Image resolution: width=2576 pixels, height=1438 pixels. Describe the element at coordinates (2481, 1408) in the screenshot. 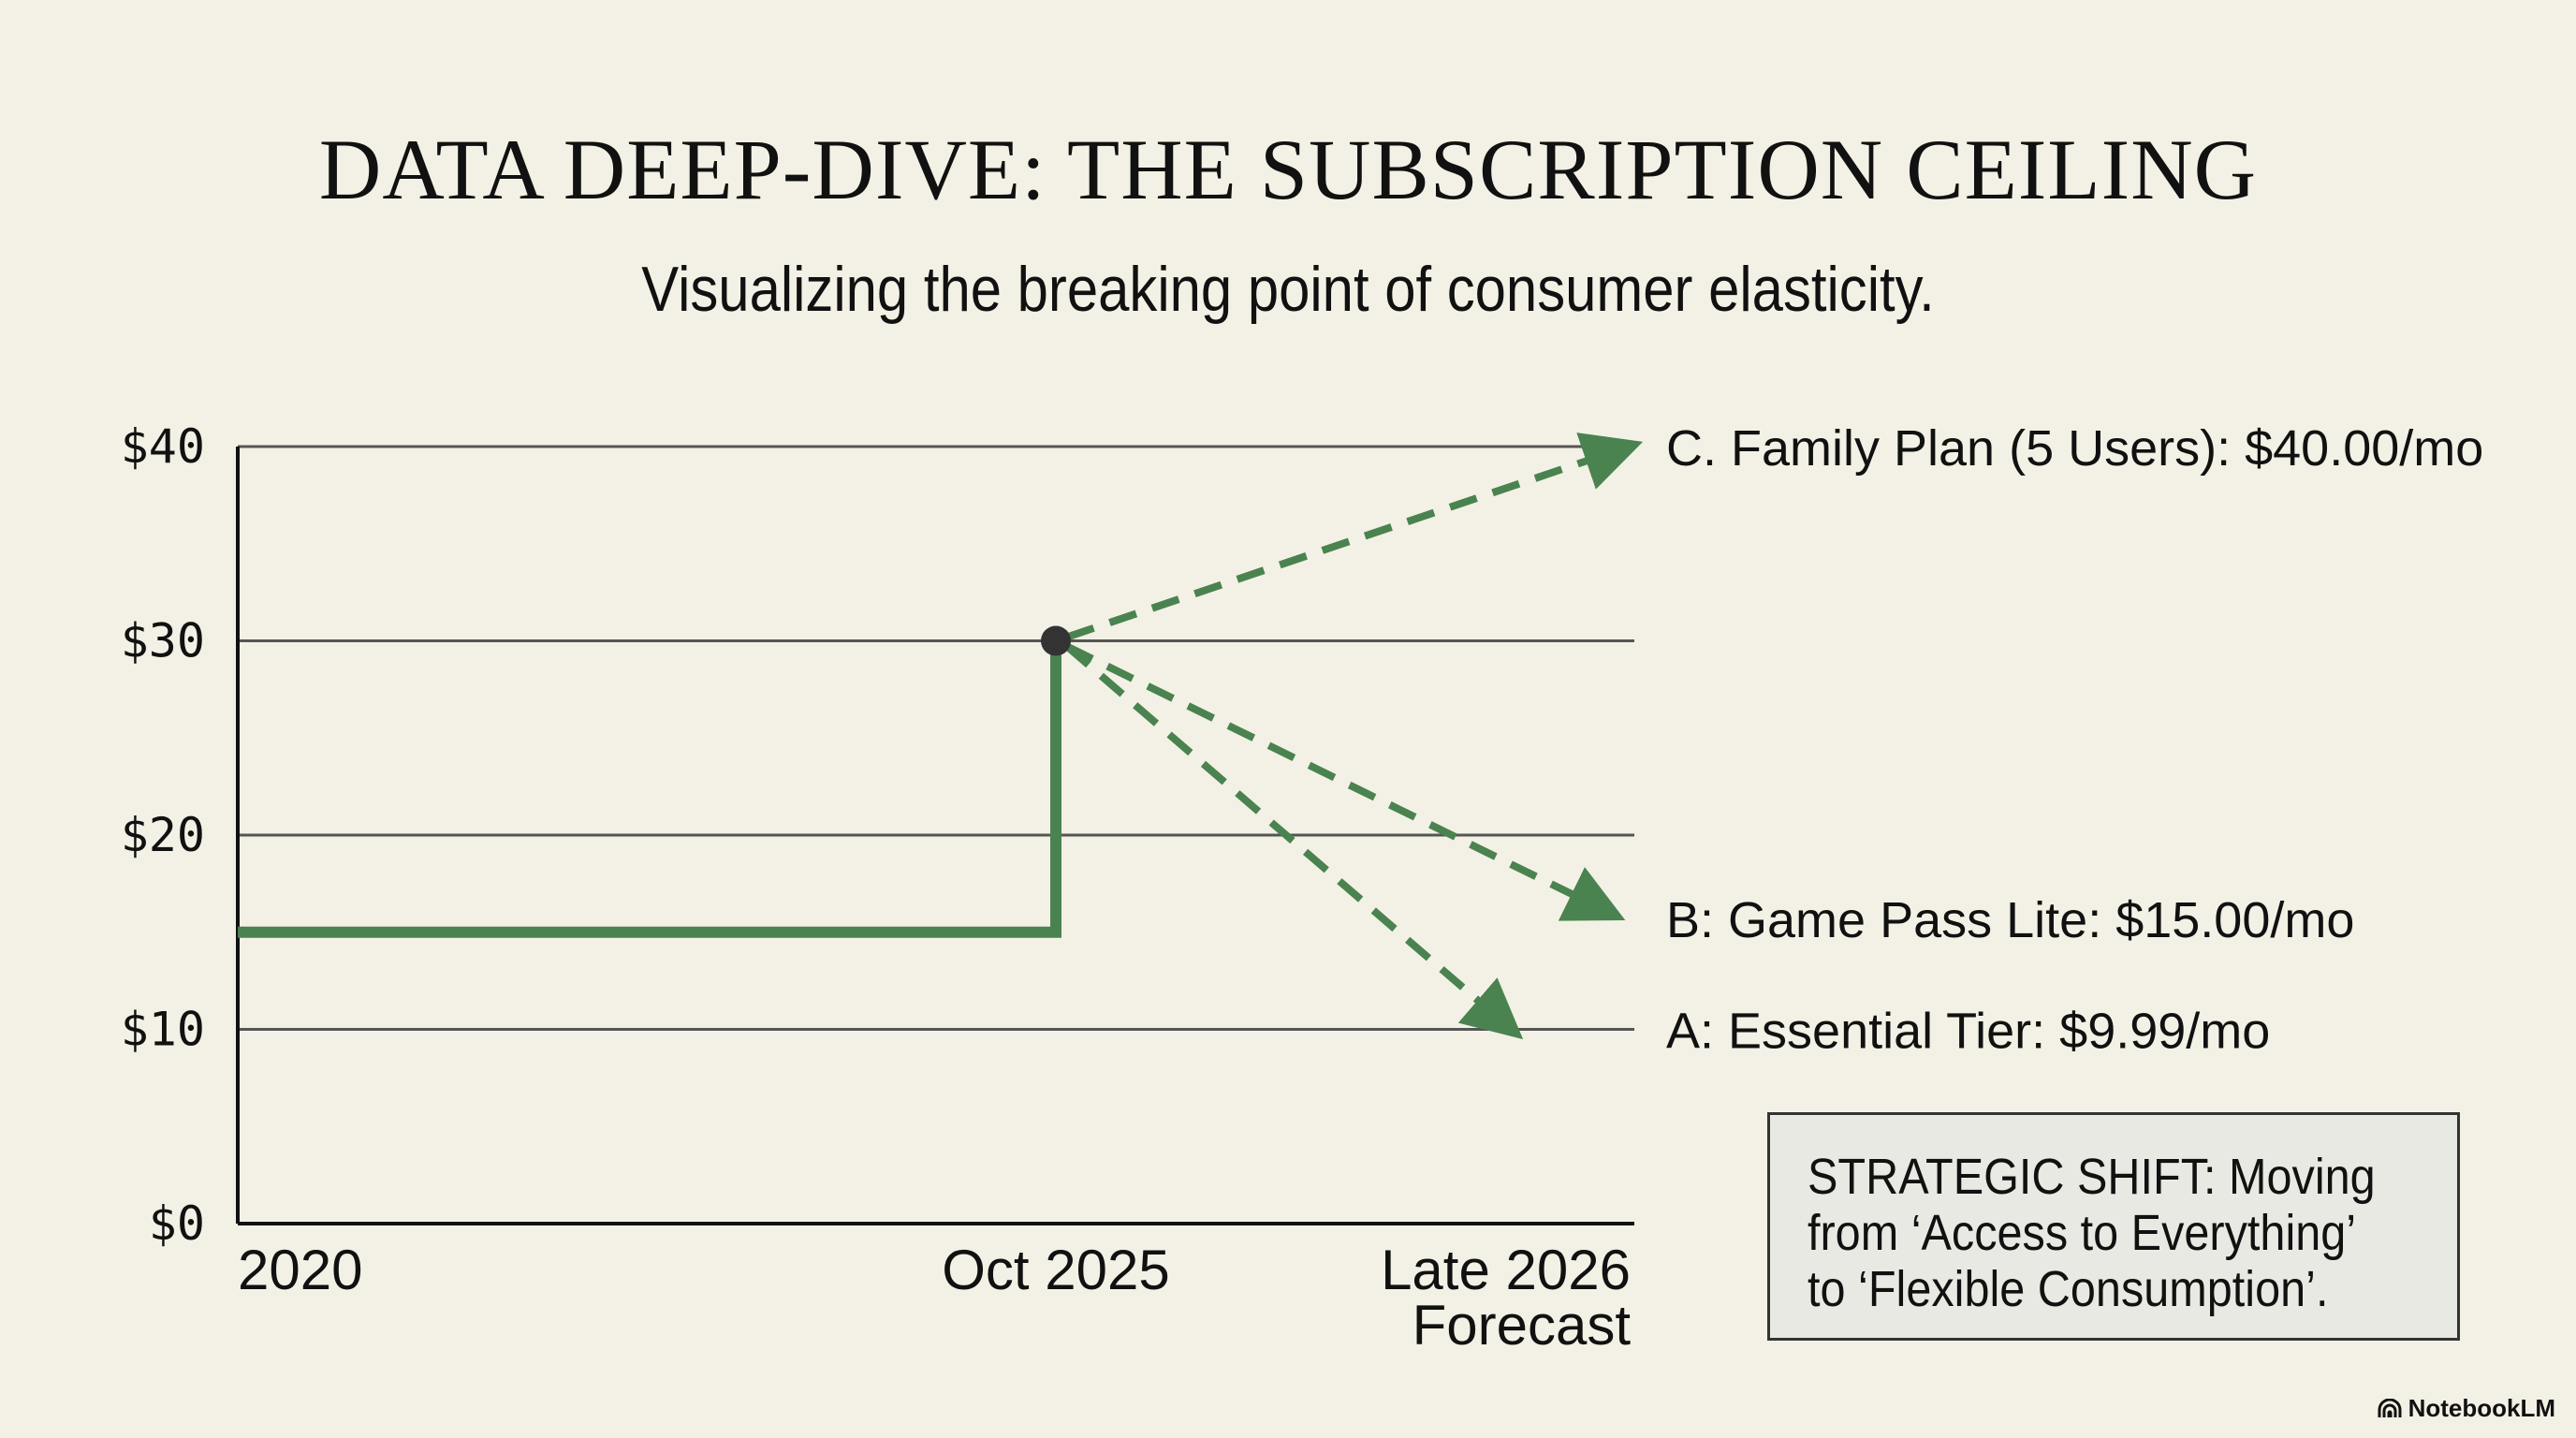

I see `brand-name: NotebookLM` at that location.